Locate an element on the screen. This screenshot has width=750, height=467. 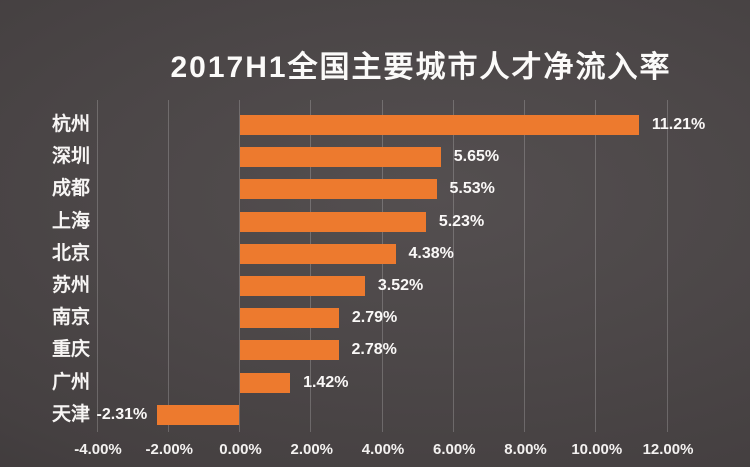
value-label: 5.23% is located at coordinates (461, 221).